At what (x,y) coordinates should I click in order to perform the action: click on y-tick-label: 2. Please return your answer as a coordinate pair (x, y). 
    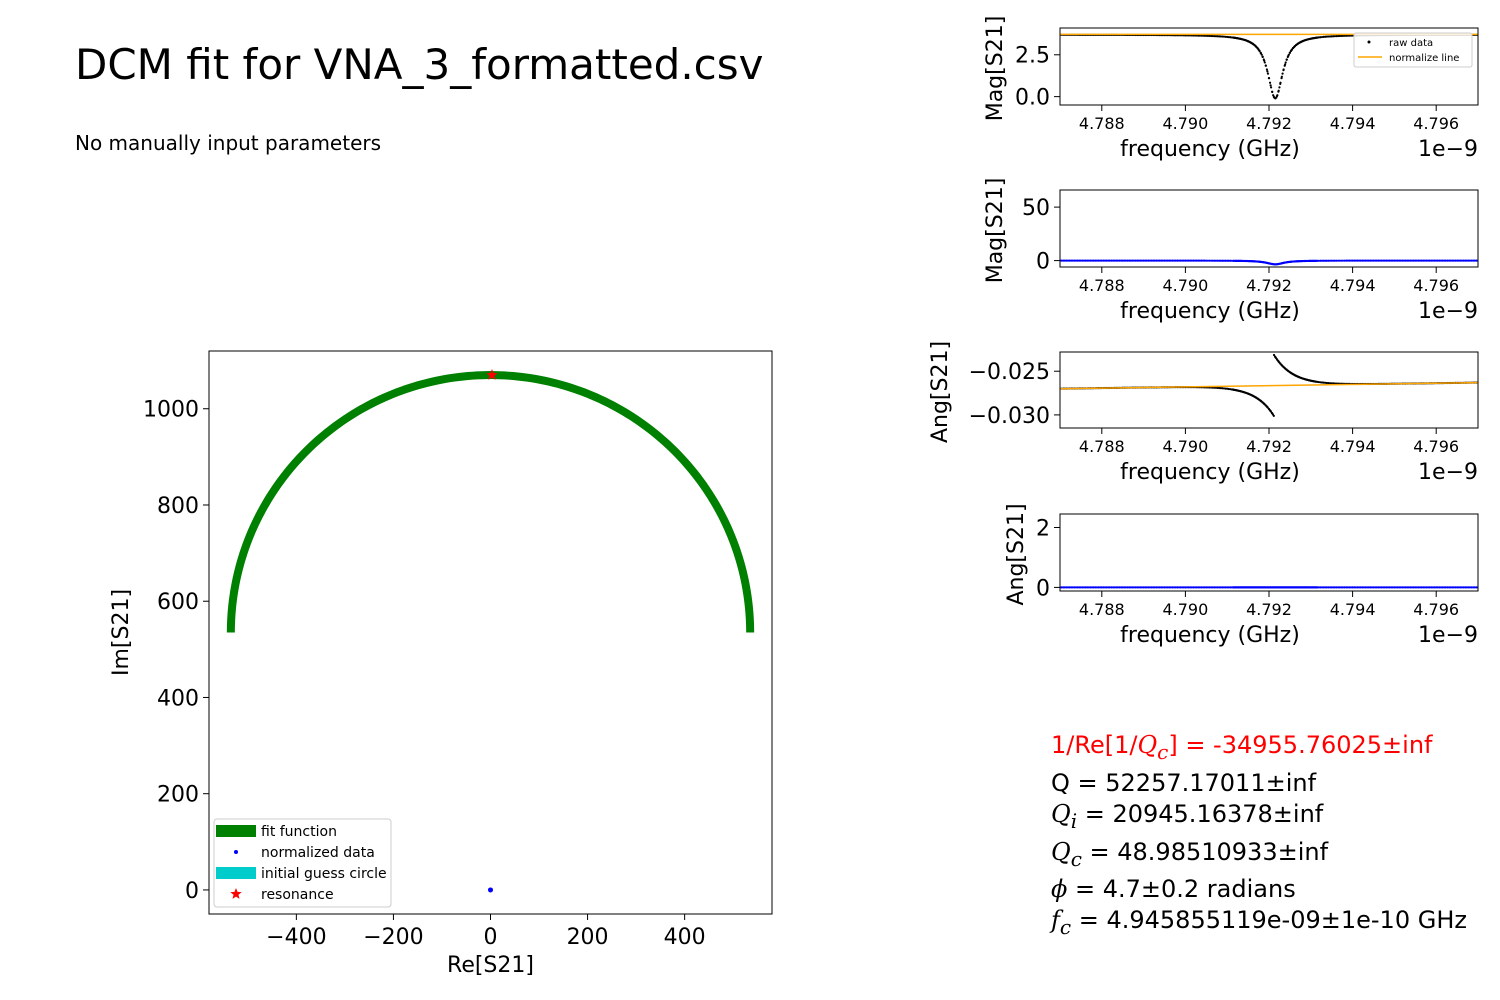
    Looking at the image, I should click on (1043, 528).